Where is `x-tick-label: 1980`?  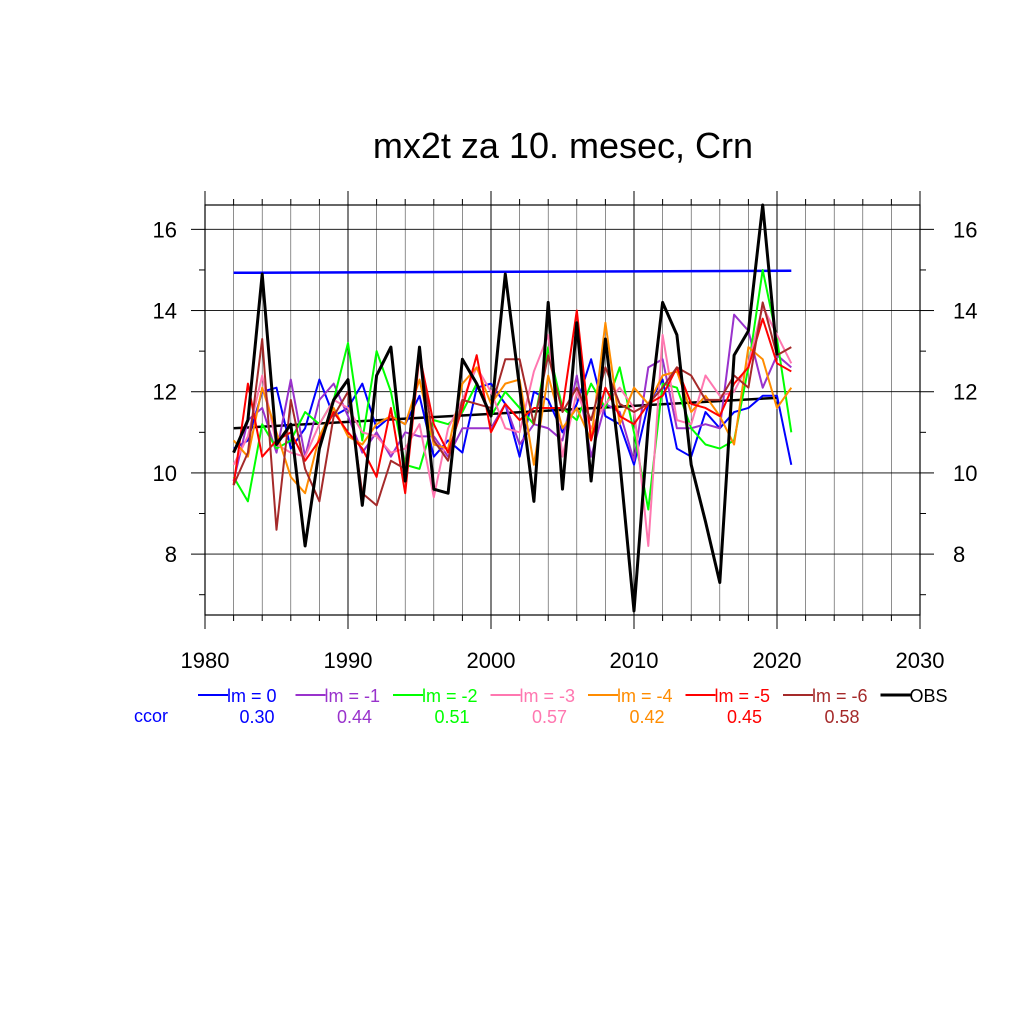
x-tick-label: 1980 is located at coordinates (205, 660).